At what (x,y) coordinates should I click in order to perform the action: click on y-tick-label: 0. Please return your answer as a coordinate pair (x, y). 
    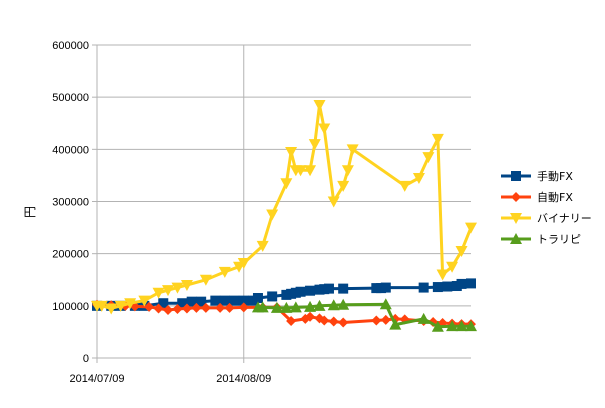
    Looking at the image, I should click on (86, 359).